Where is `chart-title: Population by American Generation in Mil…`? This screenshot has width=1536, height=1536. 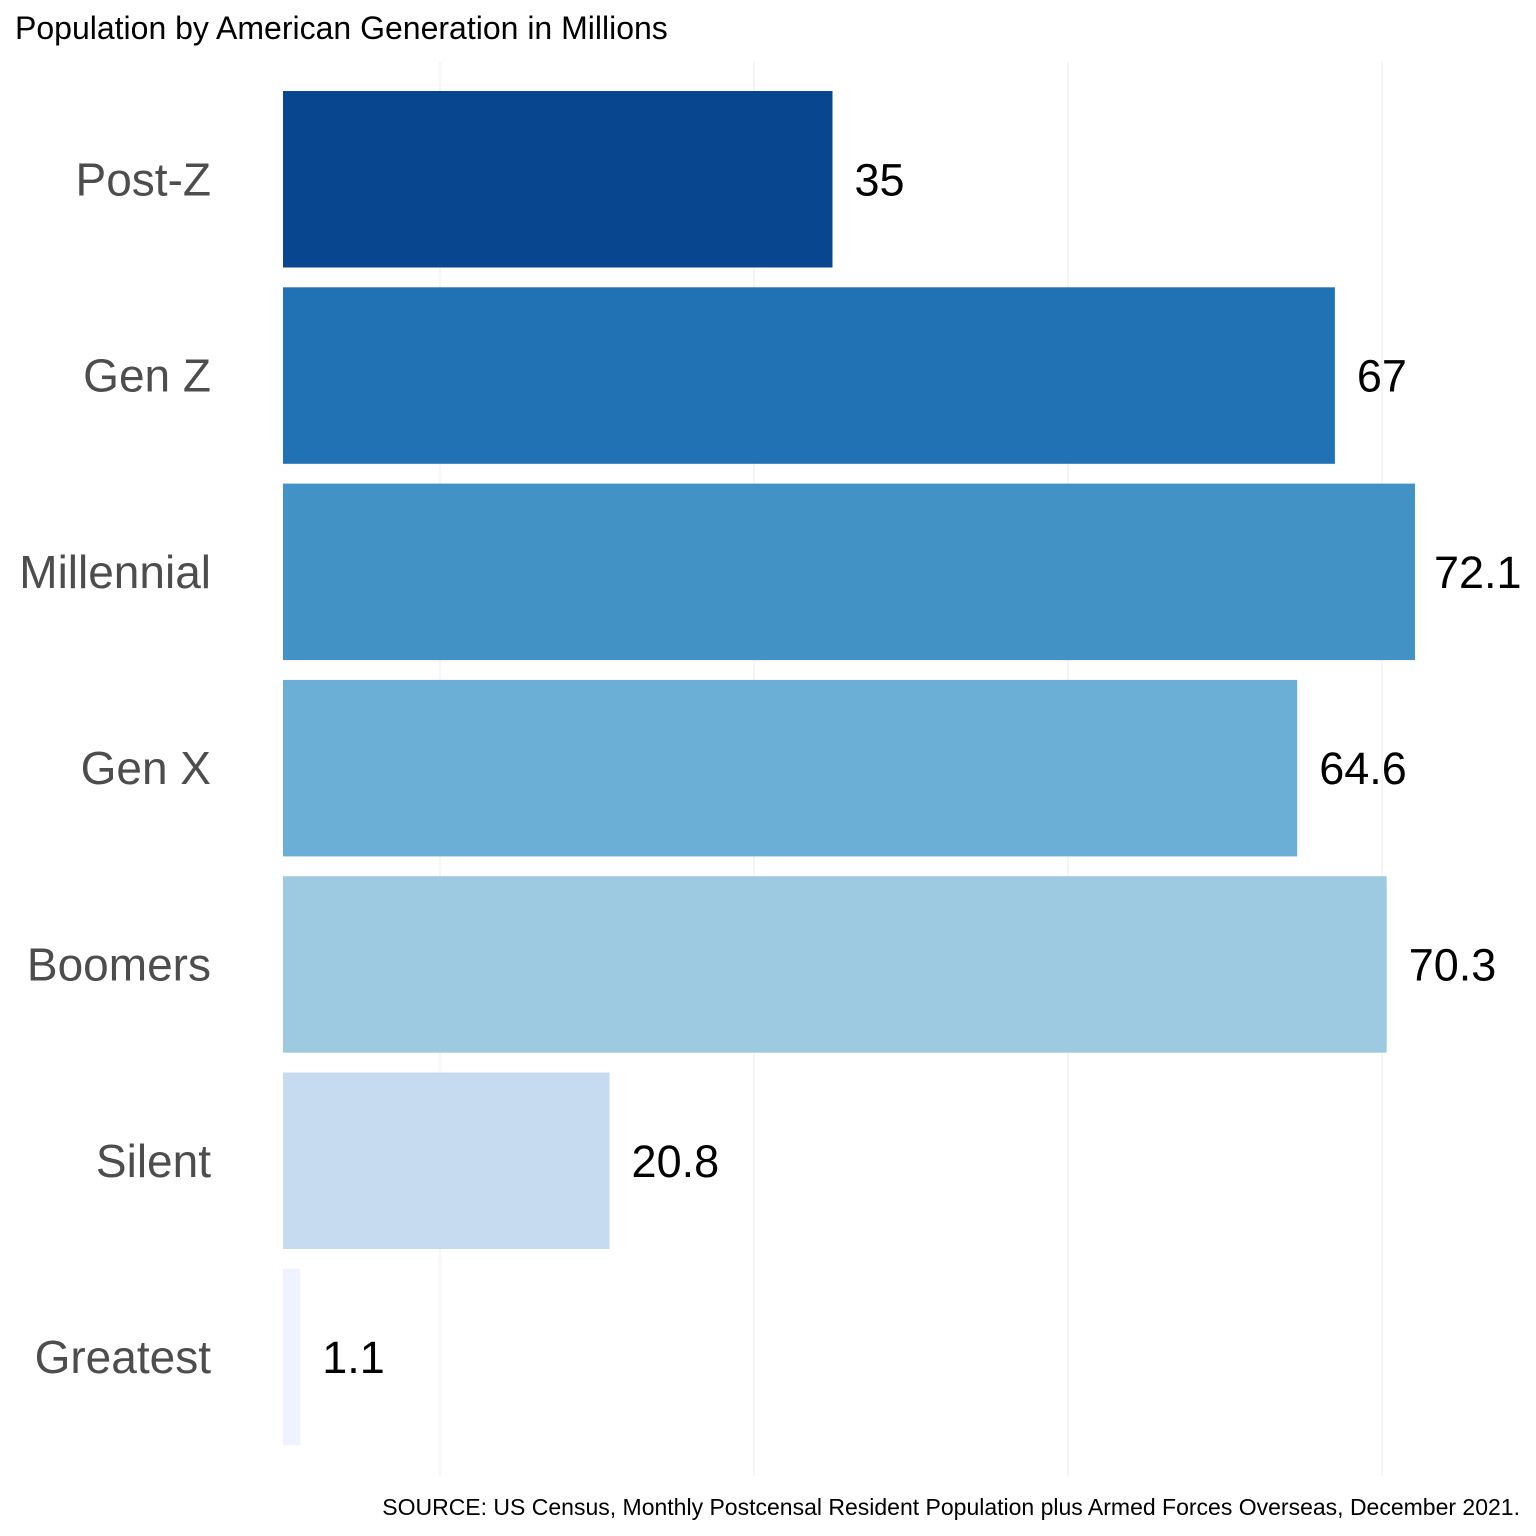
chart-title: Population by American Generation in Mil… is located at coordinates (341, 28).